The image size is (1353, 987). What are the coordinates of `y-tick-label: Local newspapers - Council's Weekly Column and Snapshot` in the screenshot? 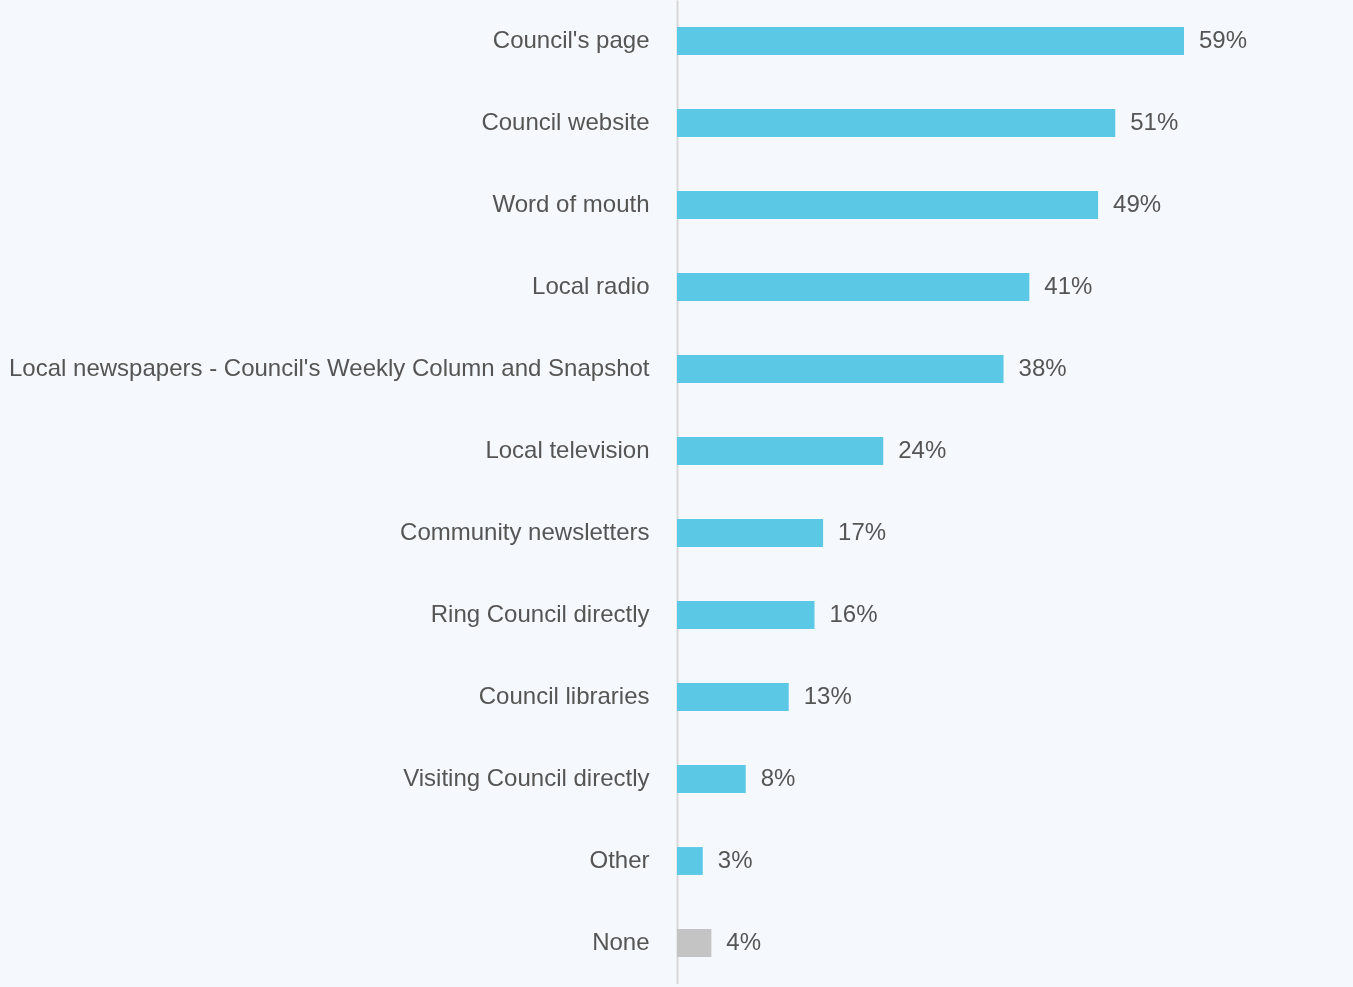 It's located at (329, 367).